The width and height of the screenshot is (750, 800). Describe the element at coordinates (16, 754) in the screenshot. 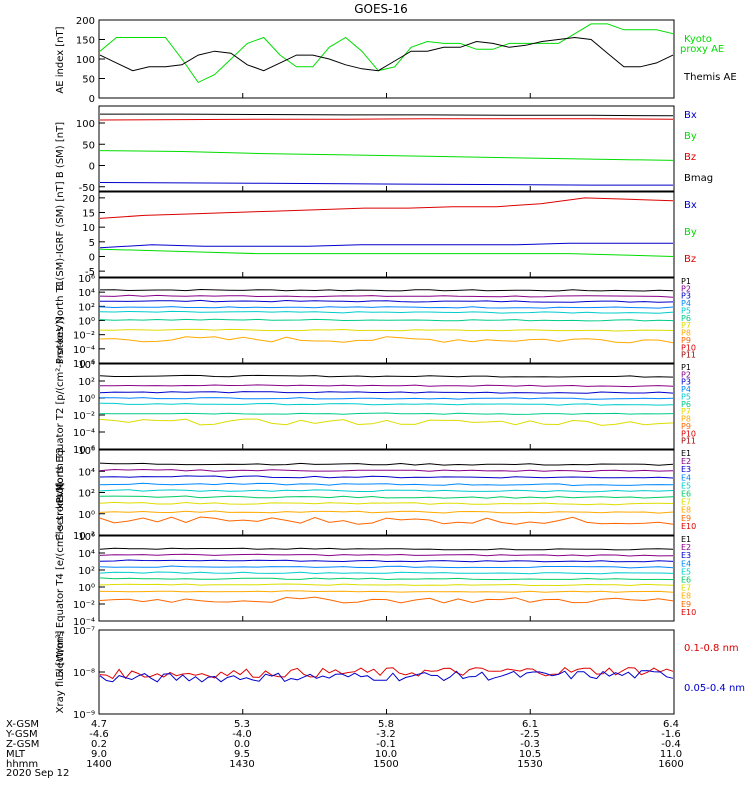

I see `orbit-label-mlt: MLT` at that location.